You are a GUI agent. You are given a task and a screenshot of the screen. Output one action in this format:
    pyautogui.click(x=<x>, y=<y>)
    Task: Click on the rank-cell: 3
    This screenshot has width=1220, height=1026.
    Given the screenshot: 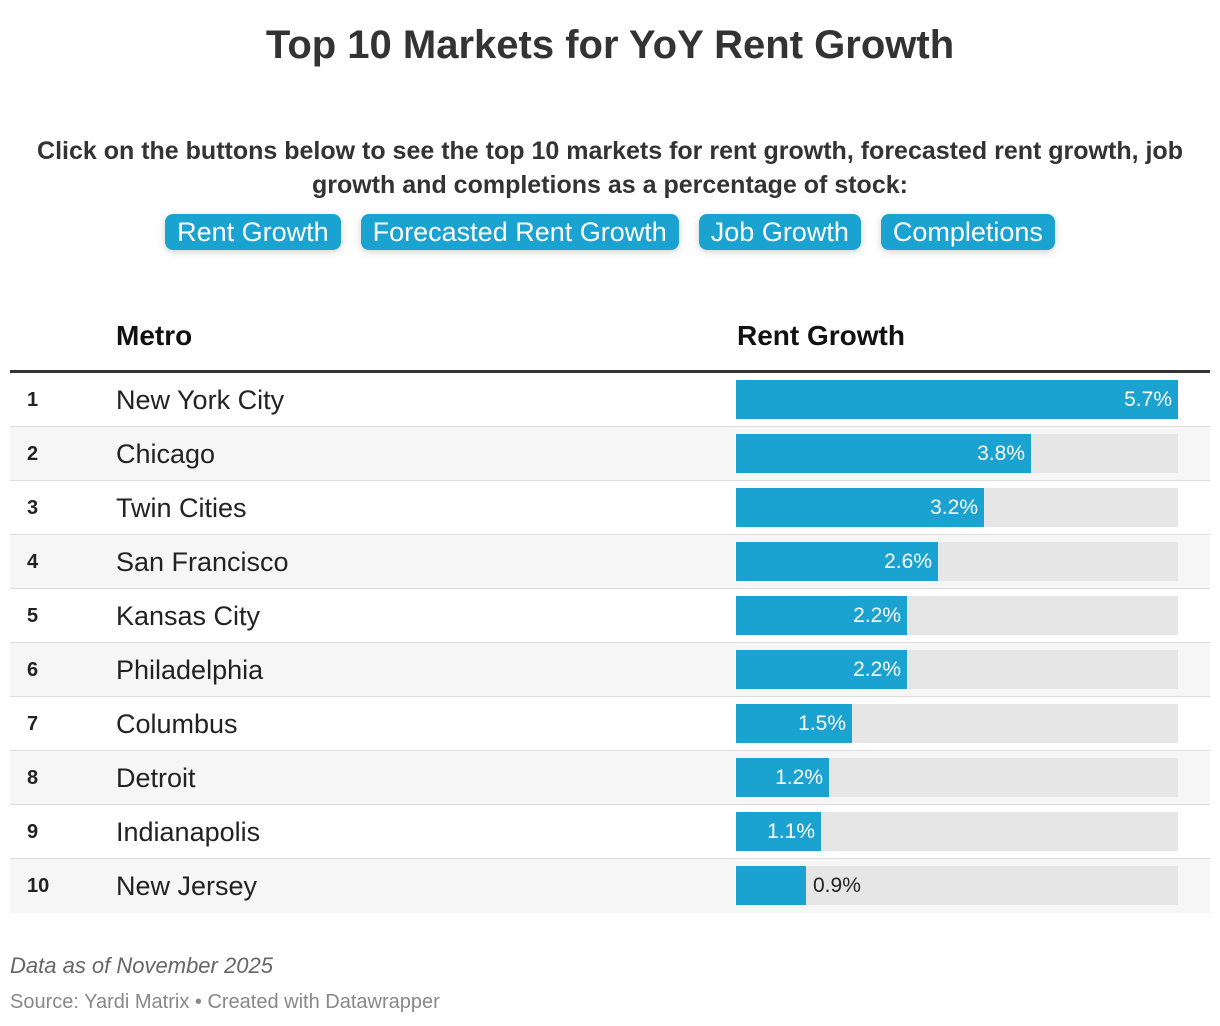 What is the action you would take?
    pyautogui.click(x=33, y=508)
    